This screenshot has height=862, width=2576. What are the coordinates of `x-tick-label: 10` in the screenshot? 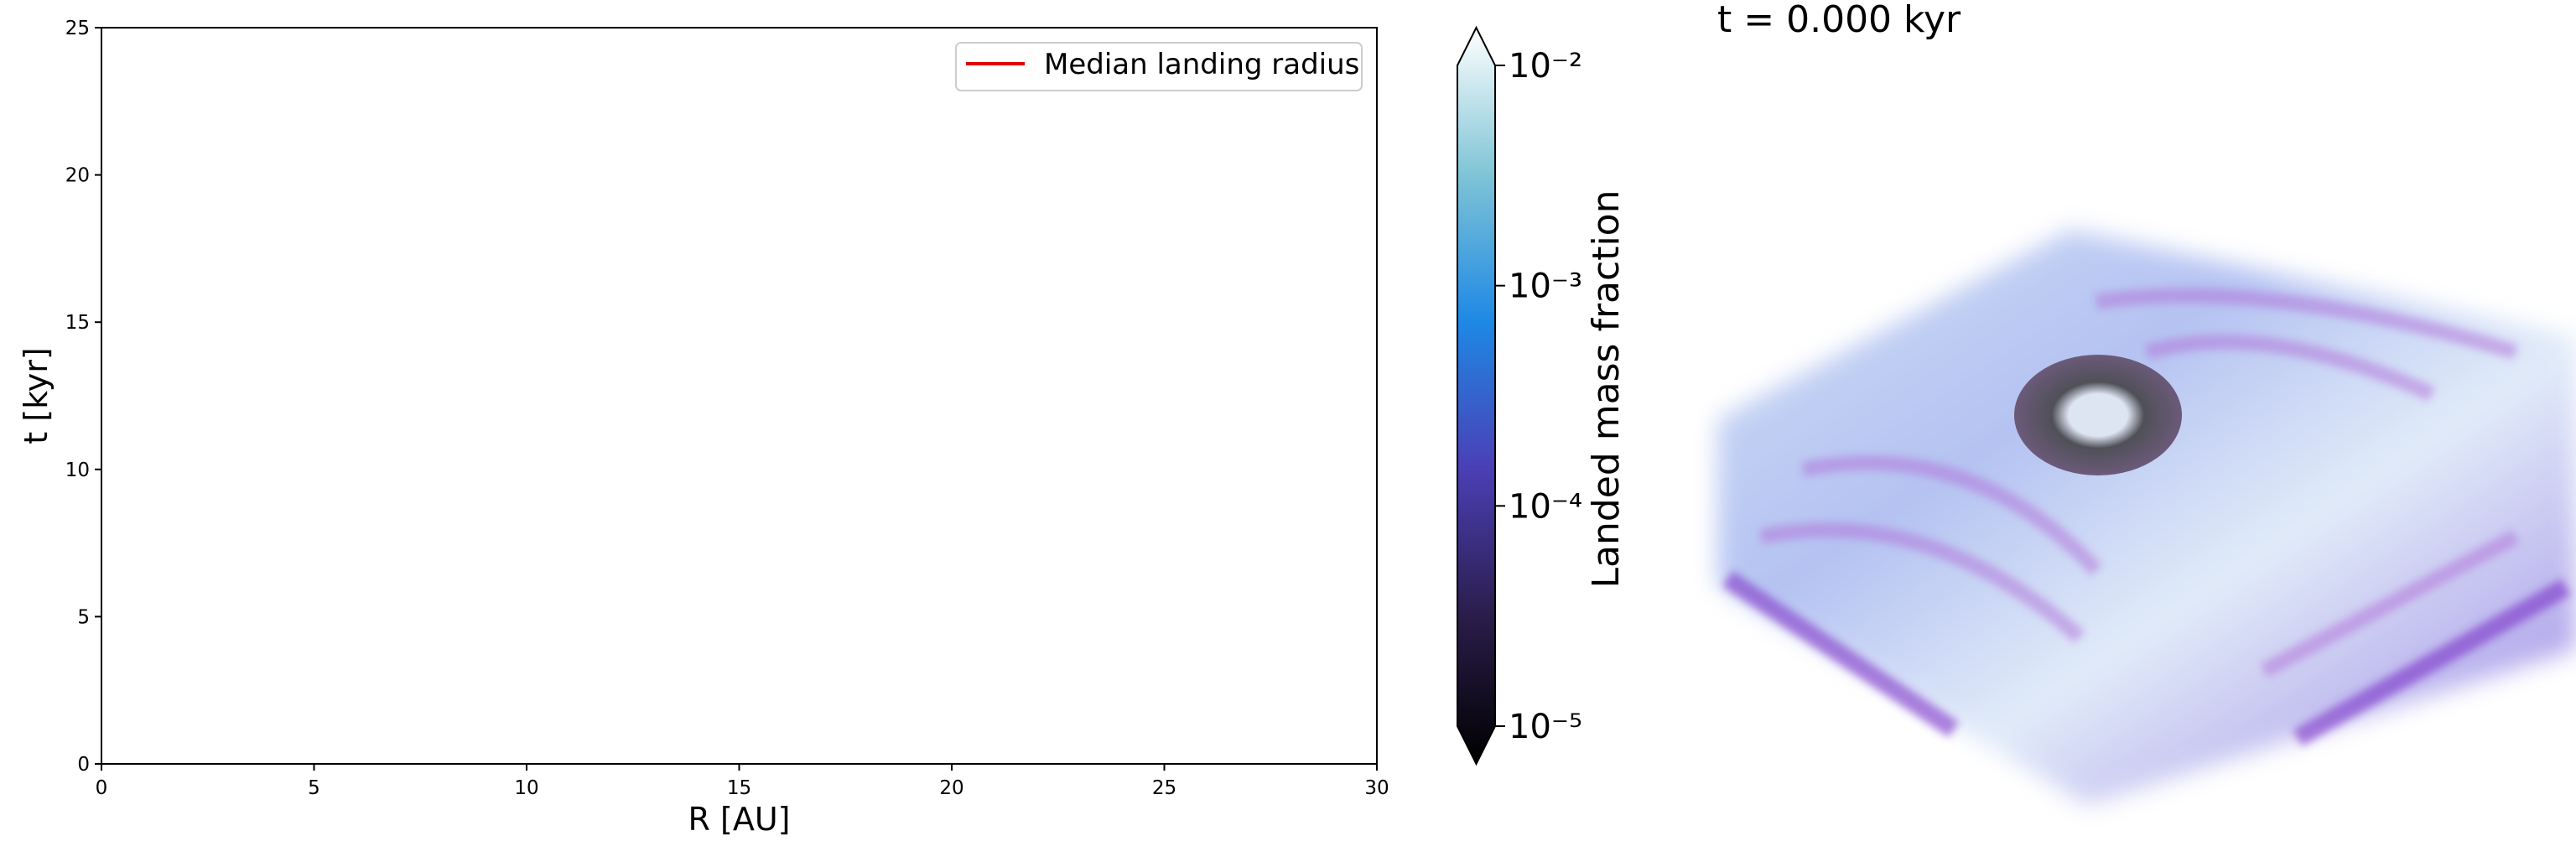 It's located at (526, 788).